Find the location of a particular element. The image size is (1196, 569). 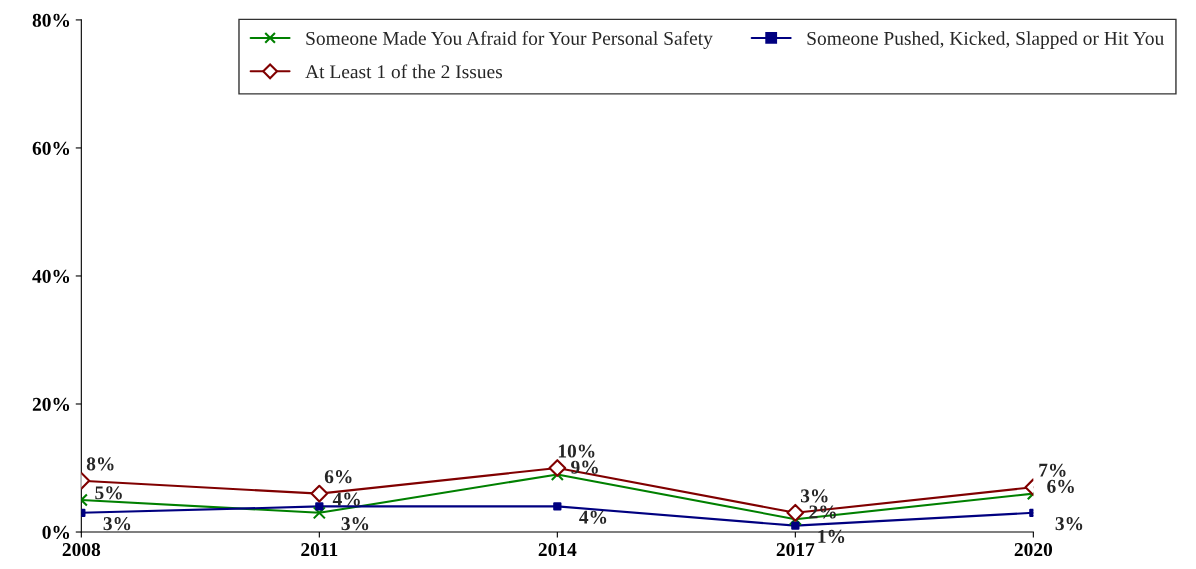

x-tick-label: 2020 is located at coordinates (1033, 549).